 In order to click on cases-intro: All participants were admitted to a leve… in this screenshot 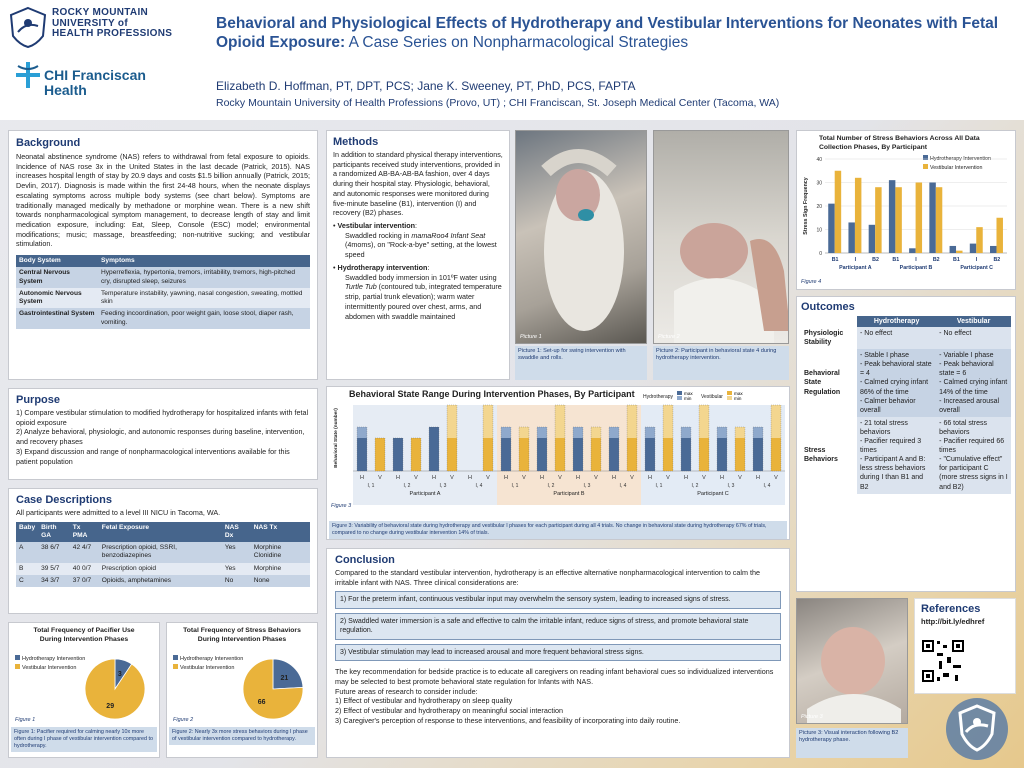, I will do `click(118, 512)`.